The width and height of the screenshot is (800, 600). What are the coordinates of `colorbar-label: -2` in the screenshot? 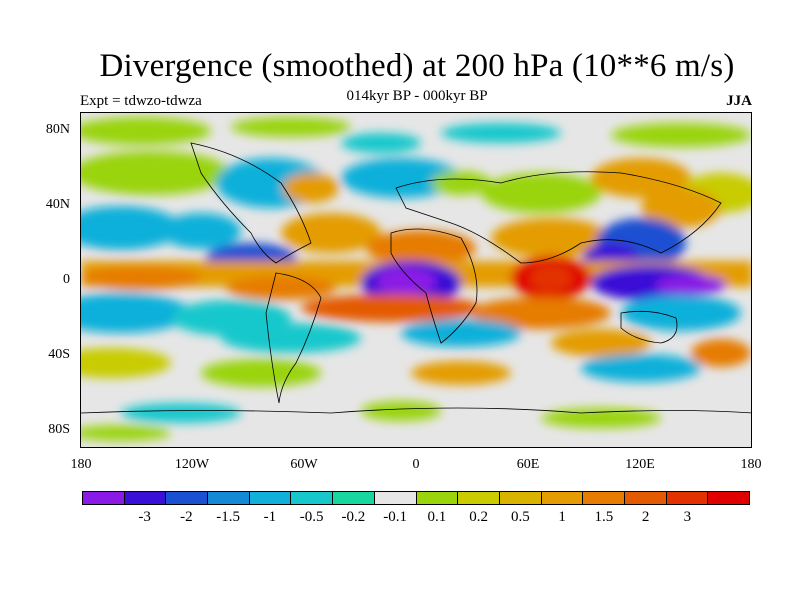 It's located at (186, 517).